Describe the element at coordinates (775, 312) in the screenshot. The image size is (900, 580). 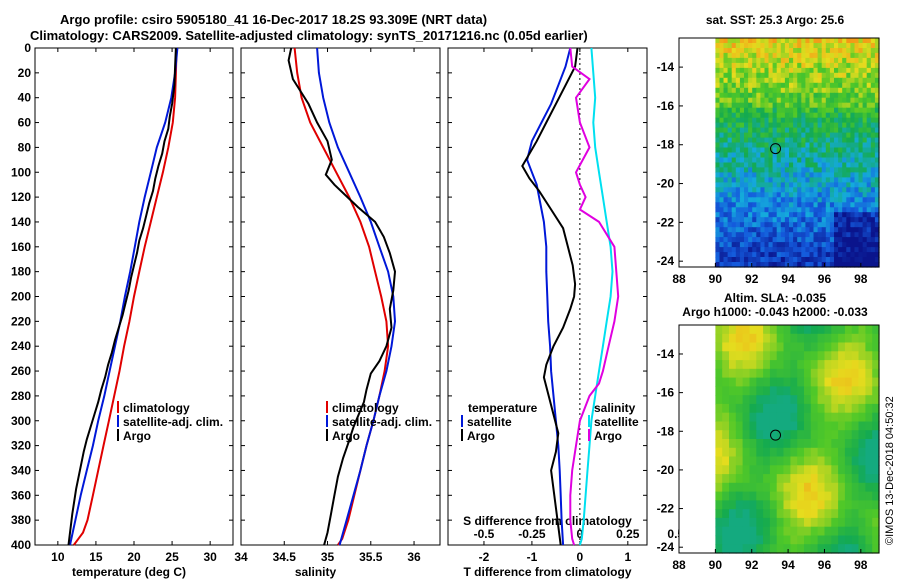
I see `sla_map-subtitle: Argo h1000: -0.043 h2000: -0.033` at that location.